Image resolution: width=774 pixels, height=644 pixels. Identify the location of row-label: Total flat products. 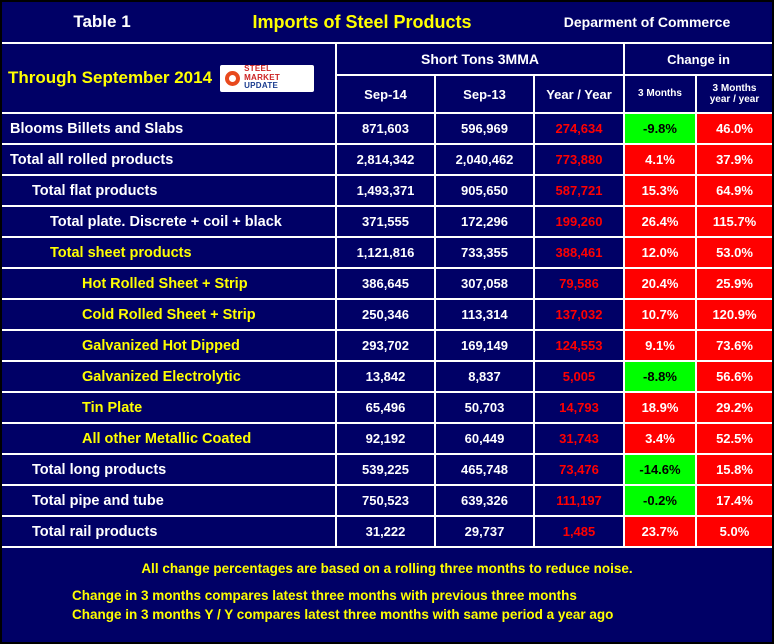
(168, 190).